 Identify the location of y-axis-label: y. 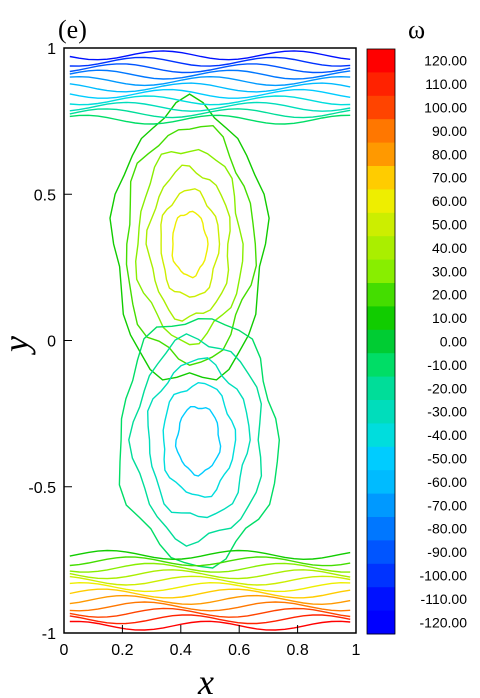
(18, 345).